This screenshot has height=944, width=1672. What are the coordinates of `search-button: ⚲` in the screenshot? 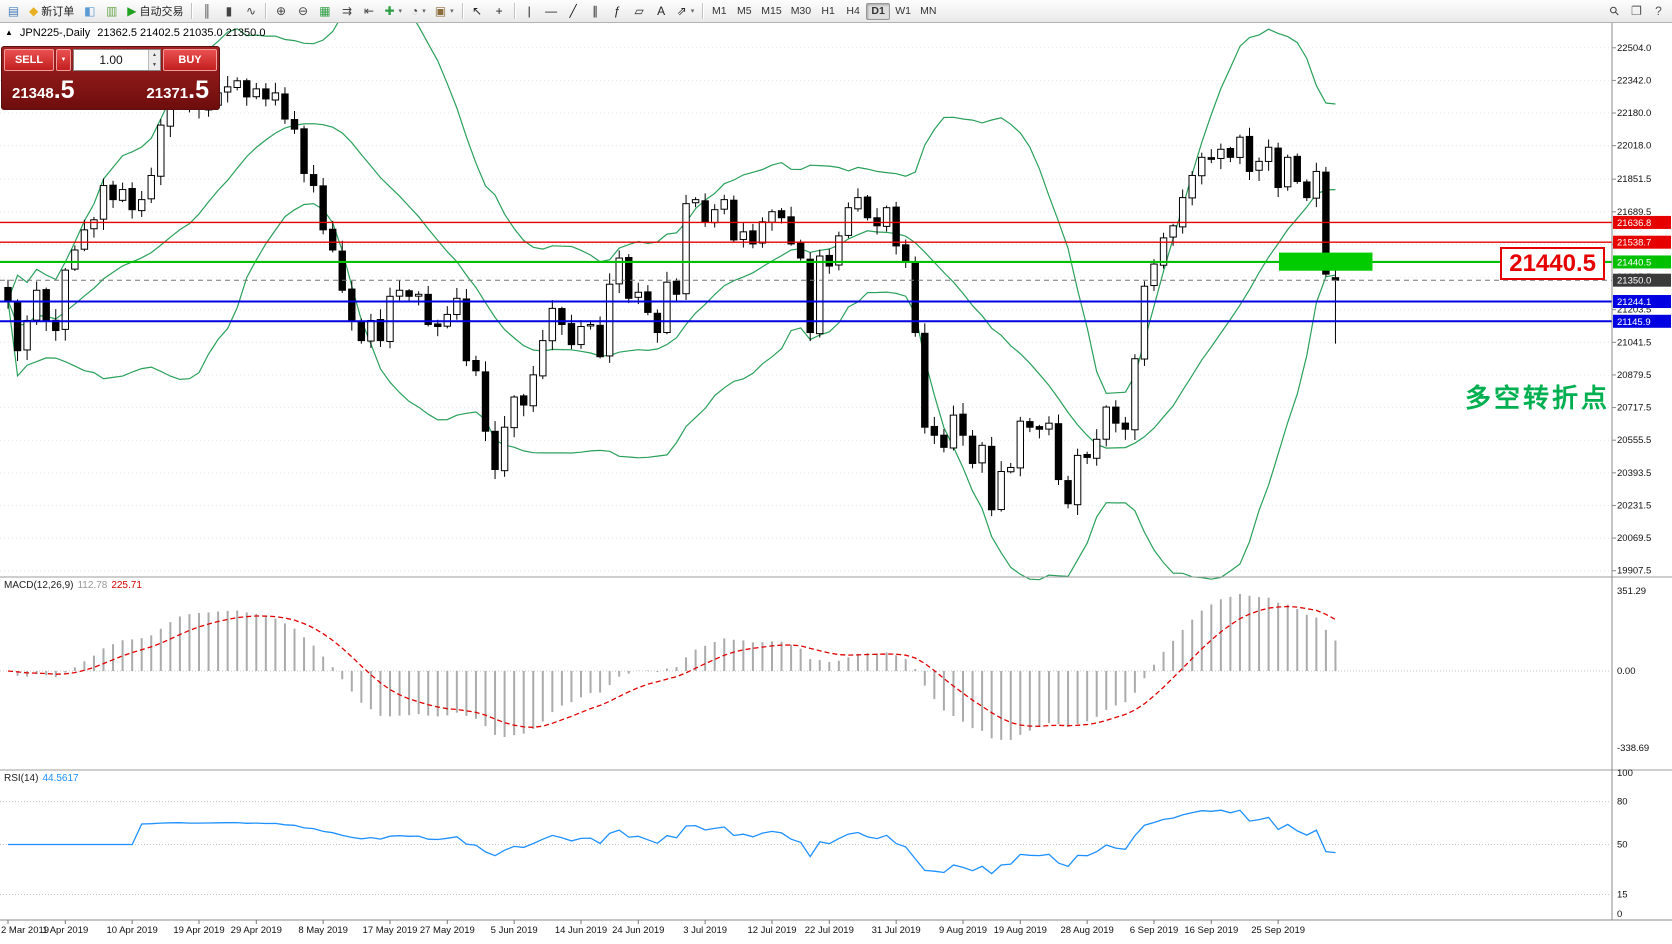 It's located at (1614, 11).